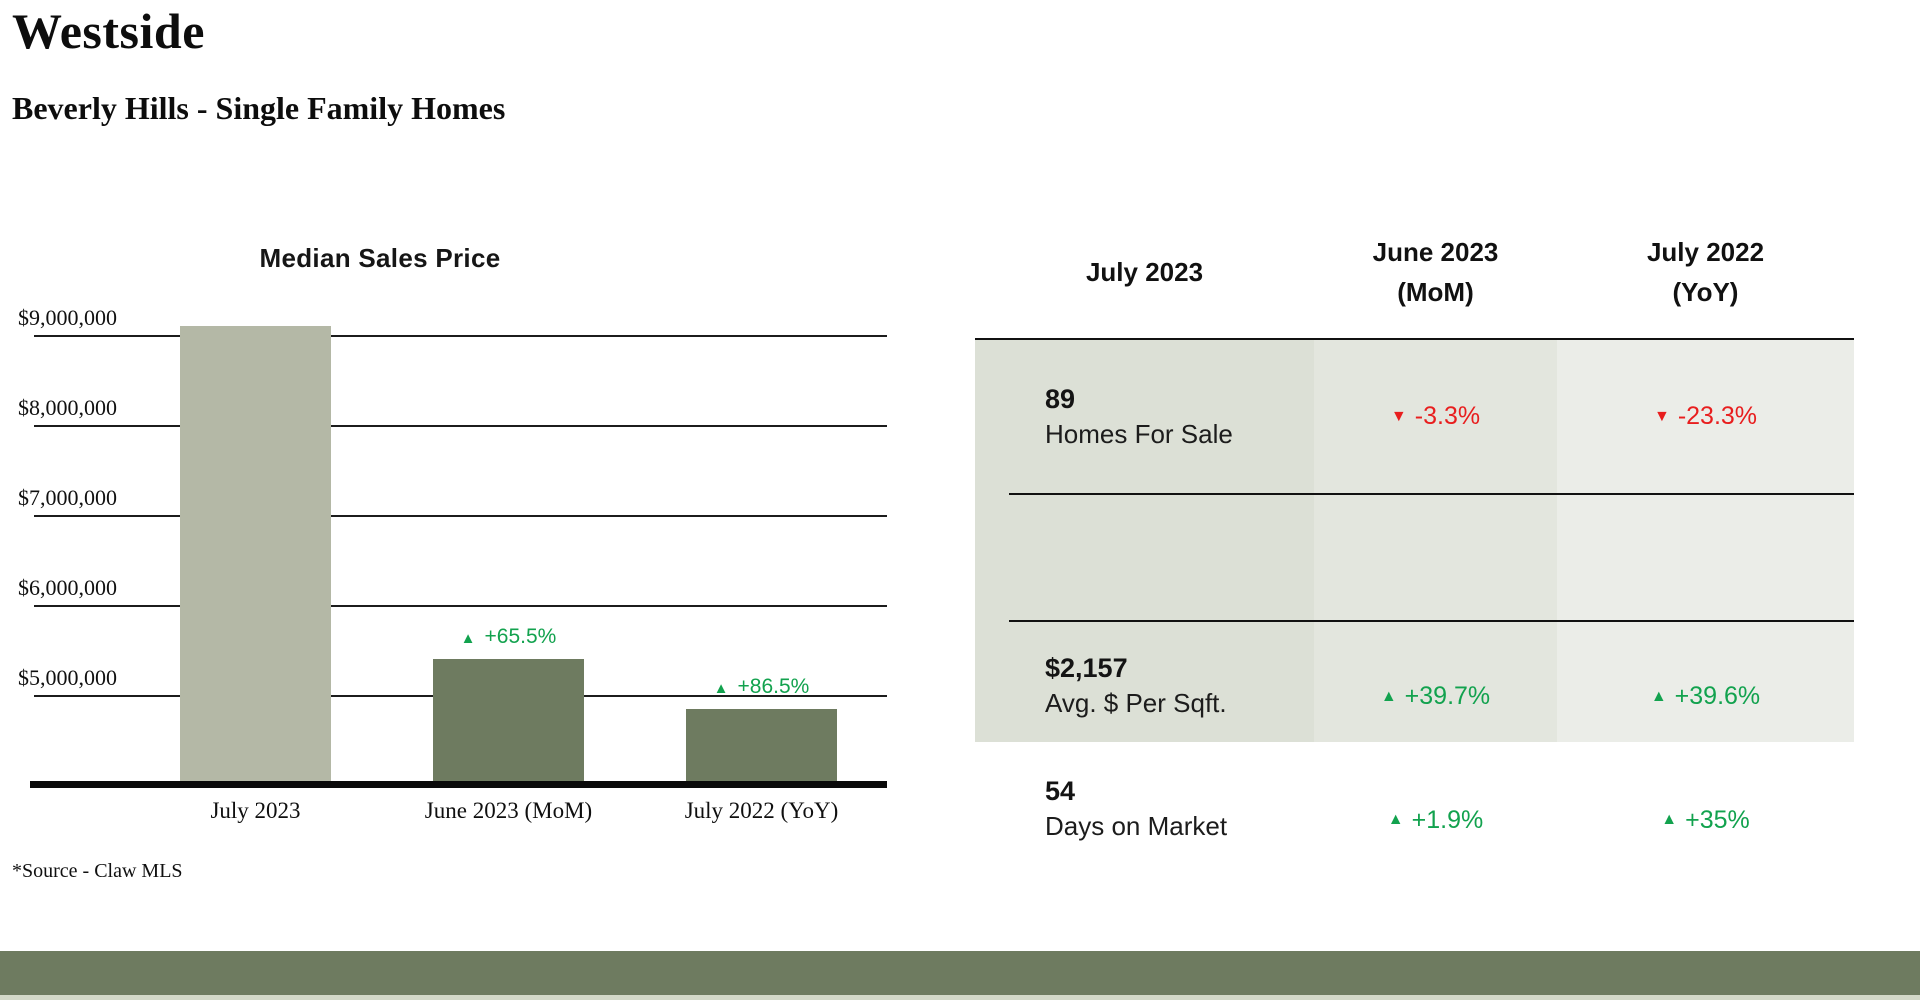 This screenshot has height=1000, width=1920. I want to click on annotation-text: +65.5%, so click(520, 636).